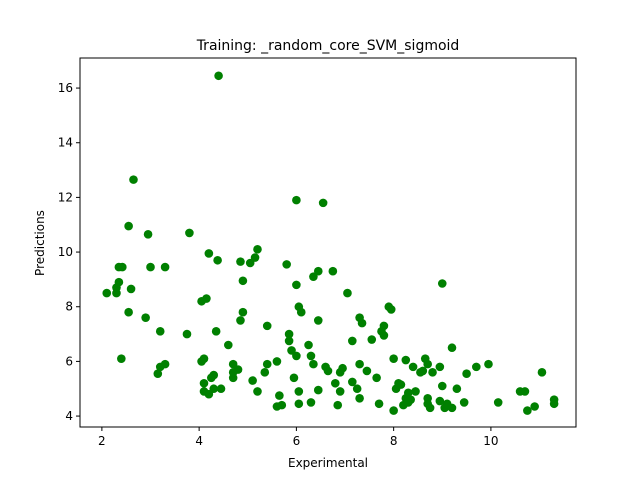 This screenshot has width=640, height=480. I want to click on x-tick-label: 6, so click(297, 441).